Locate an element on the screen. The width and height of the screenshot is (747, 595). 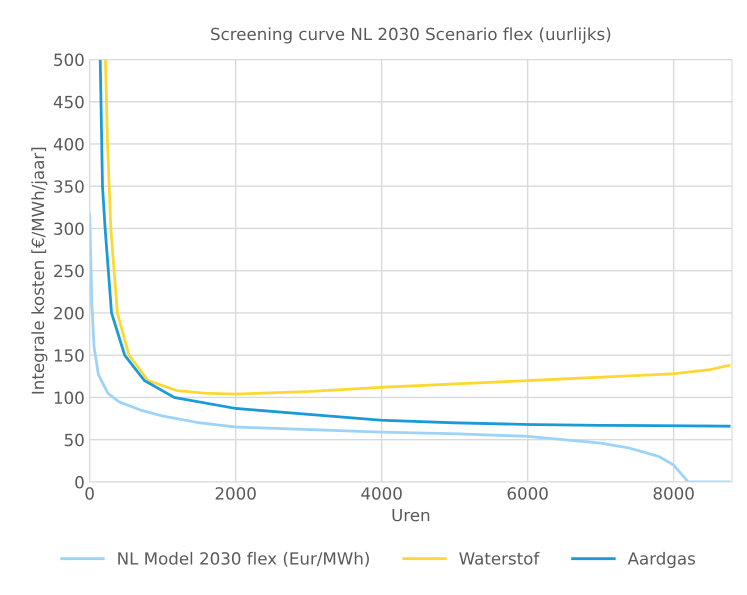
y-tick-label: 100 is located at coordinates (69, 397).